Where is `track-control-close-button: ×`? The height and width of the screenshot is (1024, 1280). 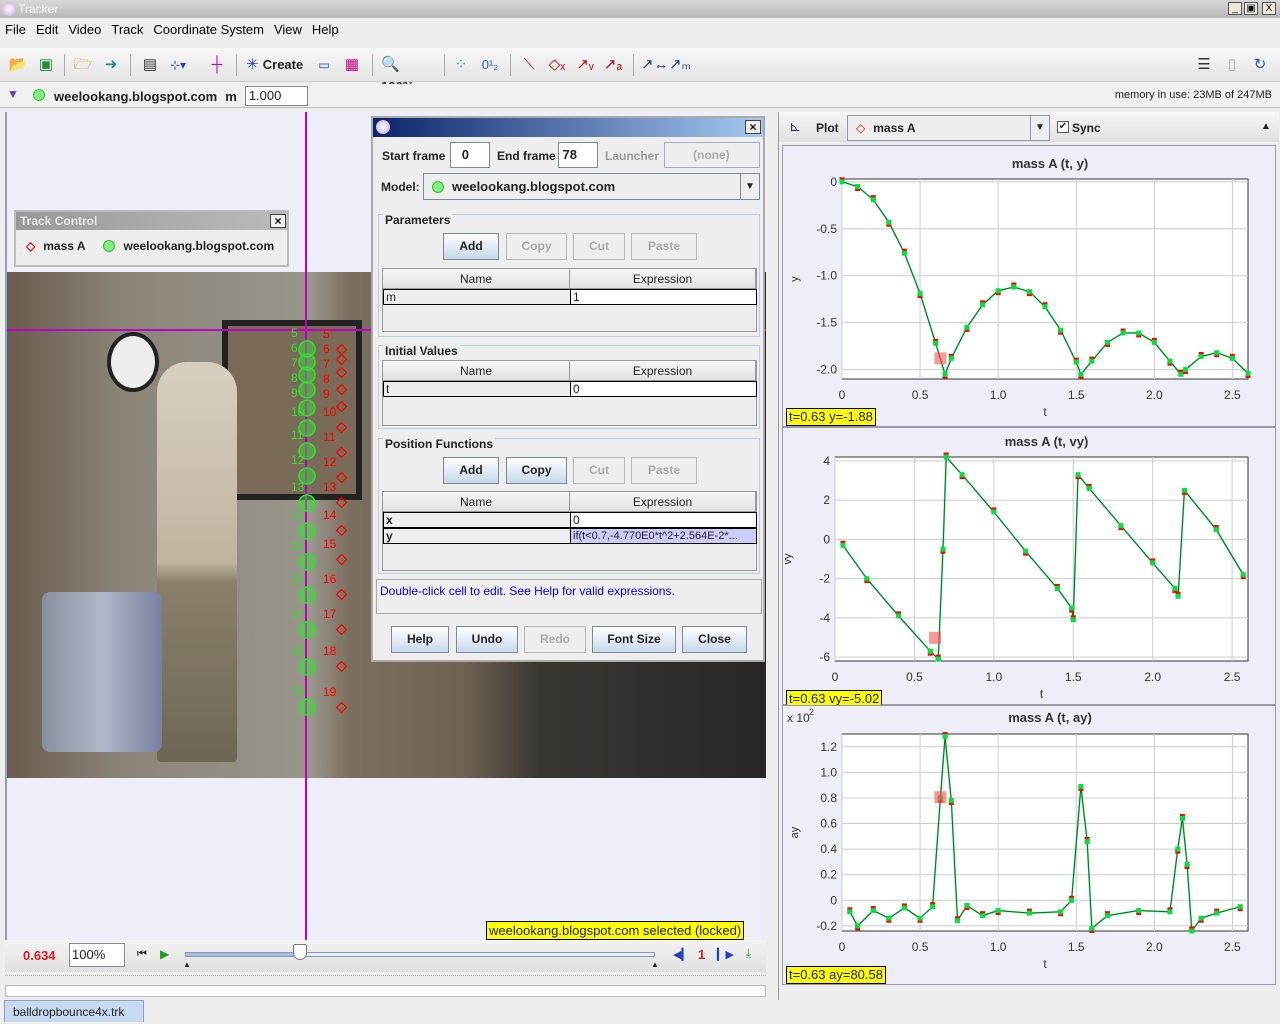 track-control-close-button: × is located at coordinates (278, 221).